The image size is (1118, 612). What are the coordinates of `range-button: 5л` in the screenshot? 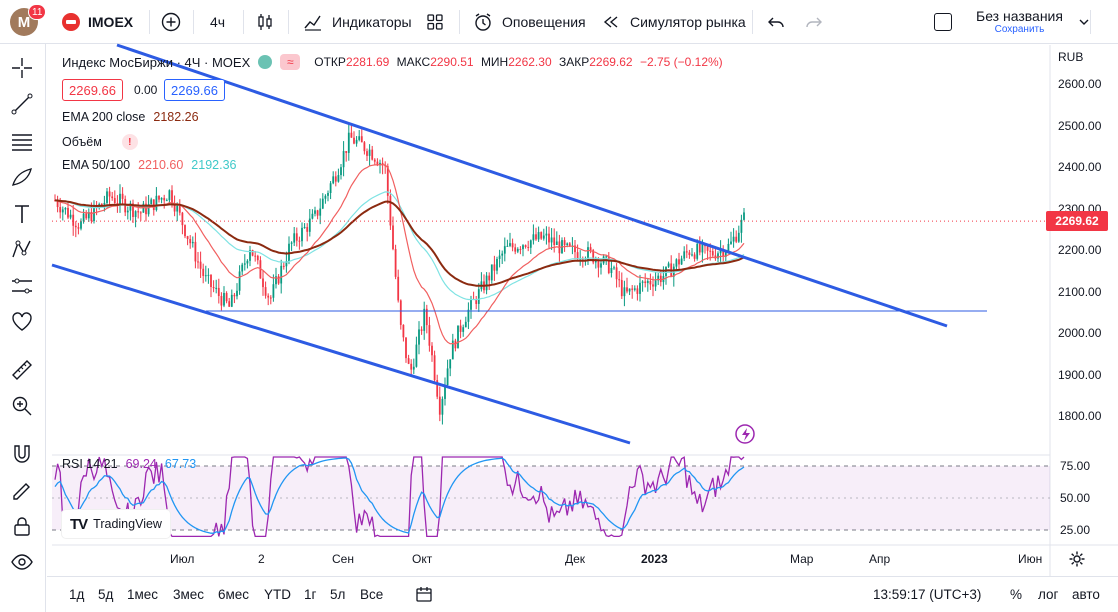 It's located at (338, 594).